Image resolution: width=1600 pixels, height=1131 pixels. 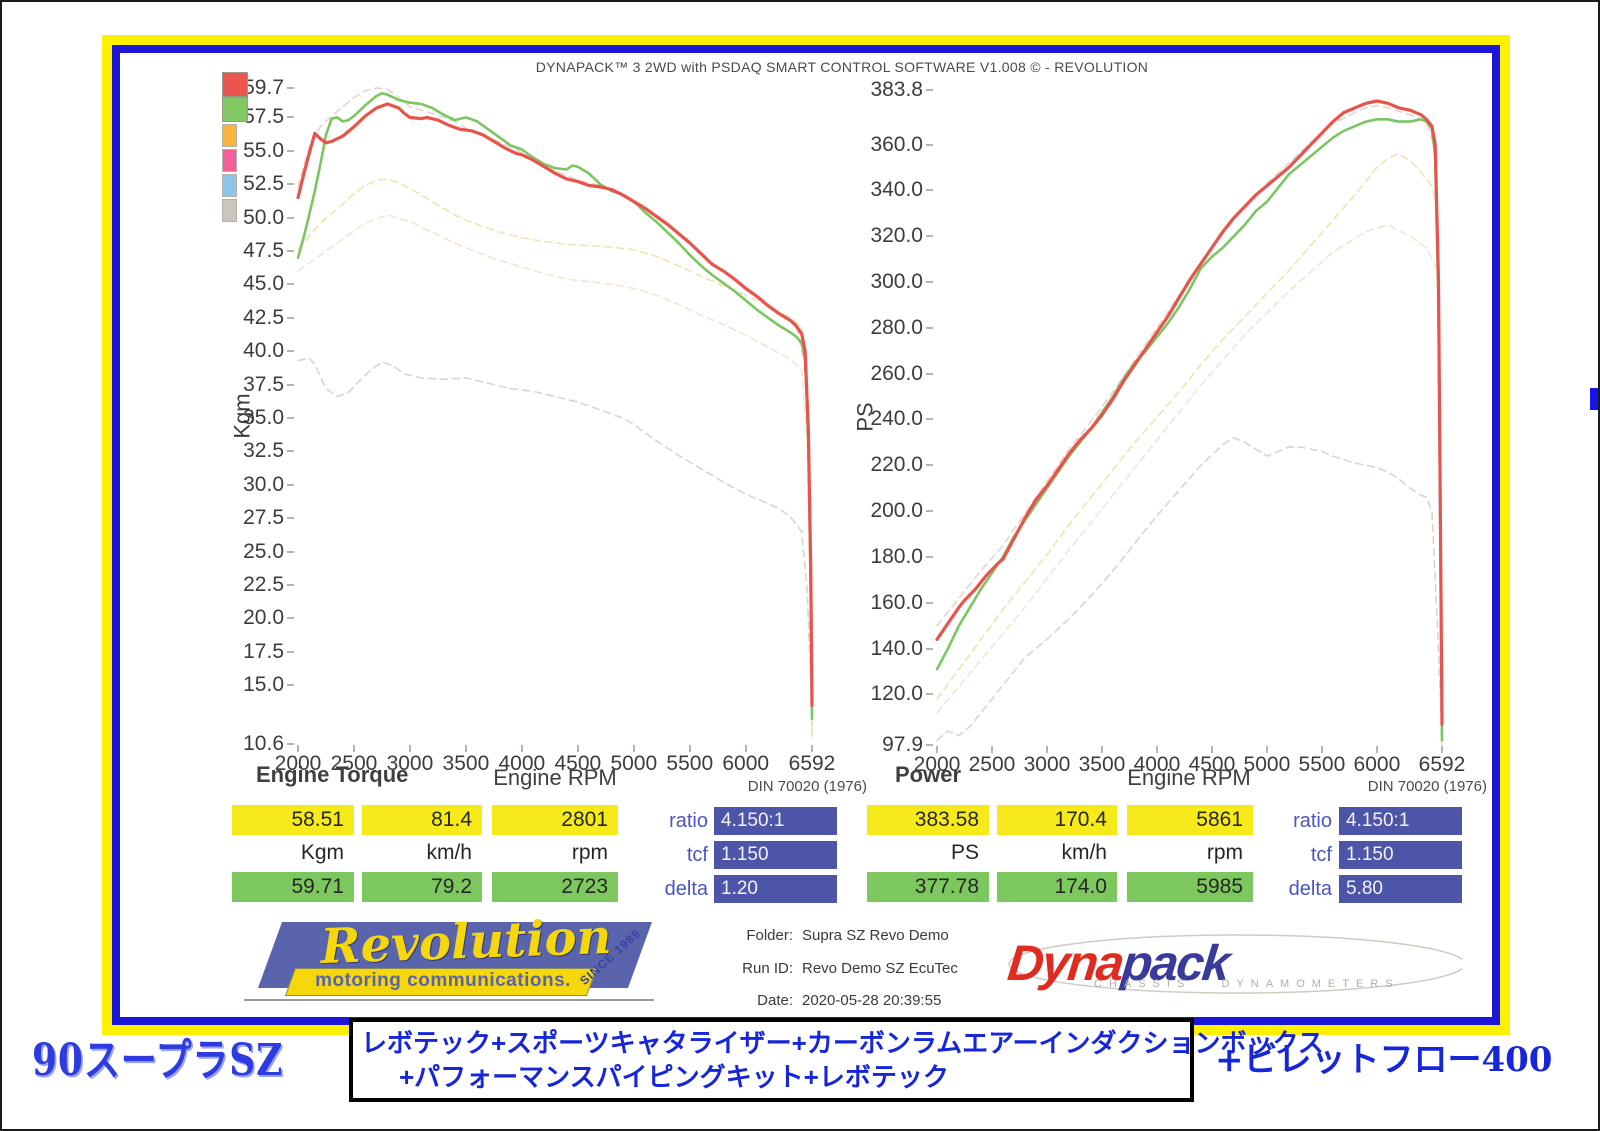 I want to click on y-tick-label: 220.0, so click(x=896, y=465).